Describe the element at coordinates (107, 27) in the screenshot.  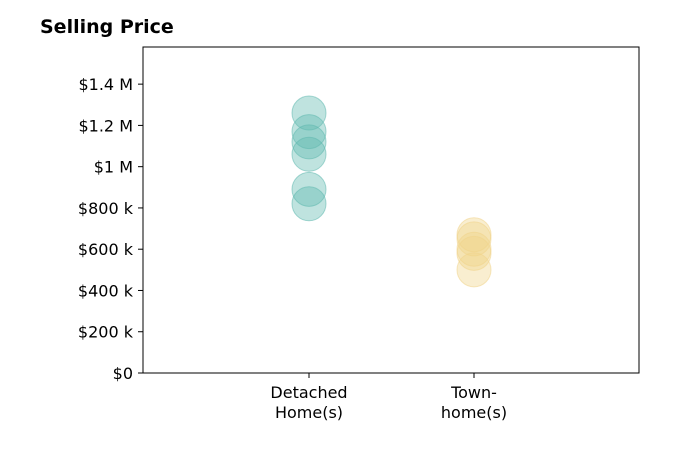
I see `chart-title: Selling Price` at that location.